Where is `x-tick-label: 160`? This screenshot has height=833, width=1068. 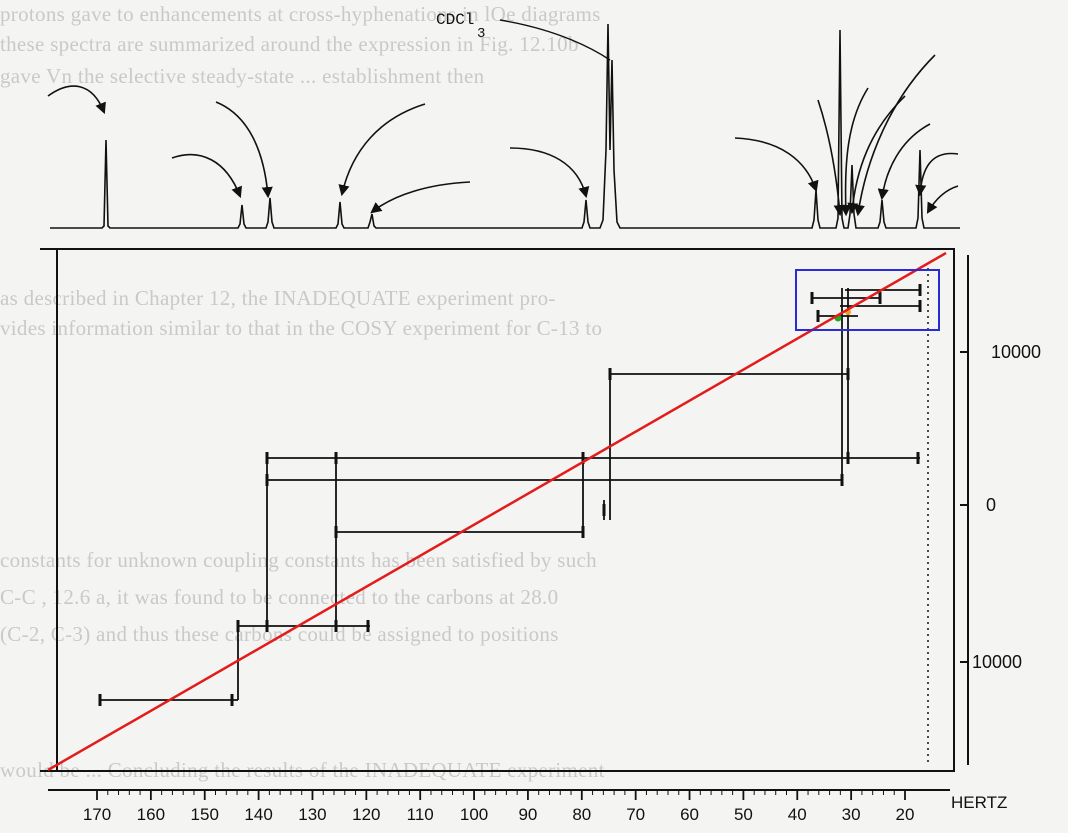 x-tick-label: 160 is located at coordinates (151, 814).